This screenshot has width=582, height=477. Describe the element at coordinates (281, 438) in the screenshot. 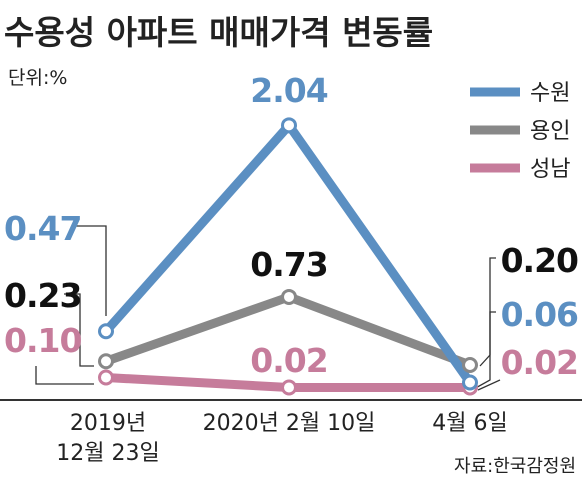

I see `x-tick-labels: 2019년 12월 23일 2020년 2월 10일 4월 6일` at that location.